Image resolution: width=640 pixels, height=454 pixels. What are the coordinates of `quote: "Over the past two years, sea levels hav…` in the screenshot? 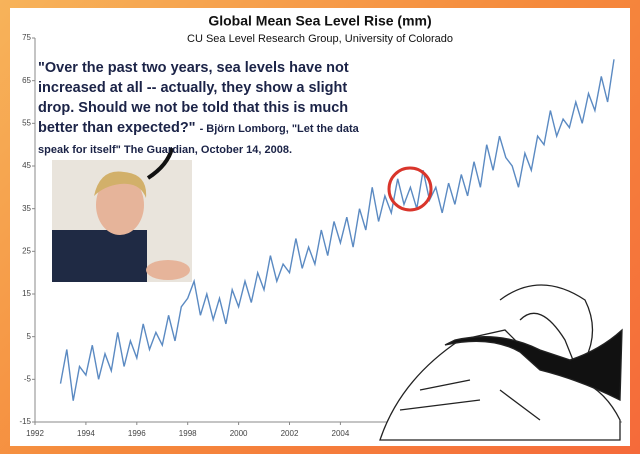 It's located at (193, 98).